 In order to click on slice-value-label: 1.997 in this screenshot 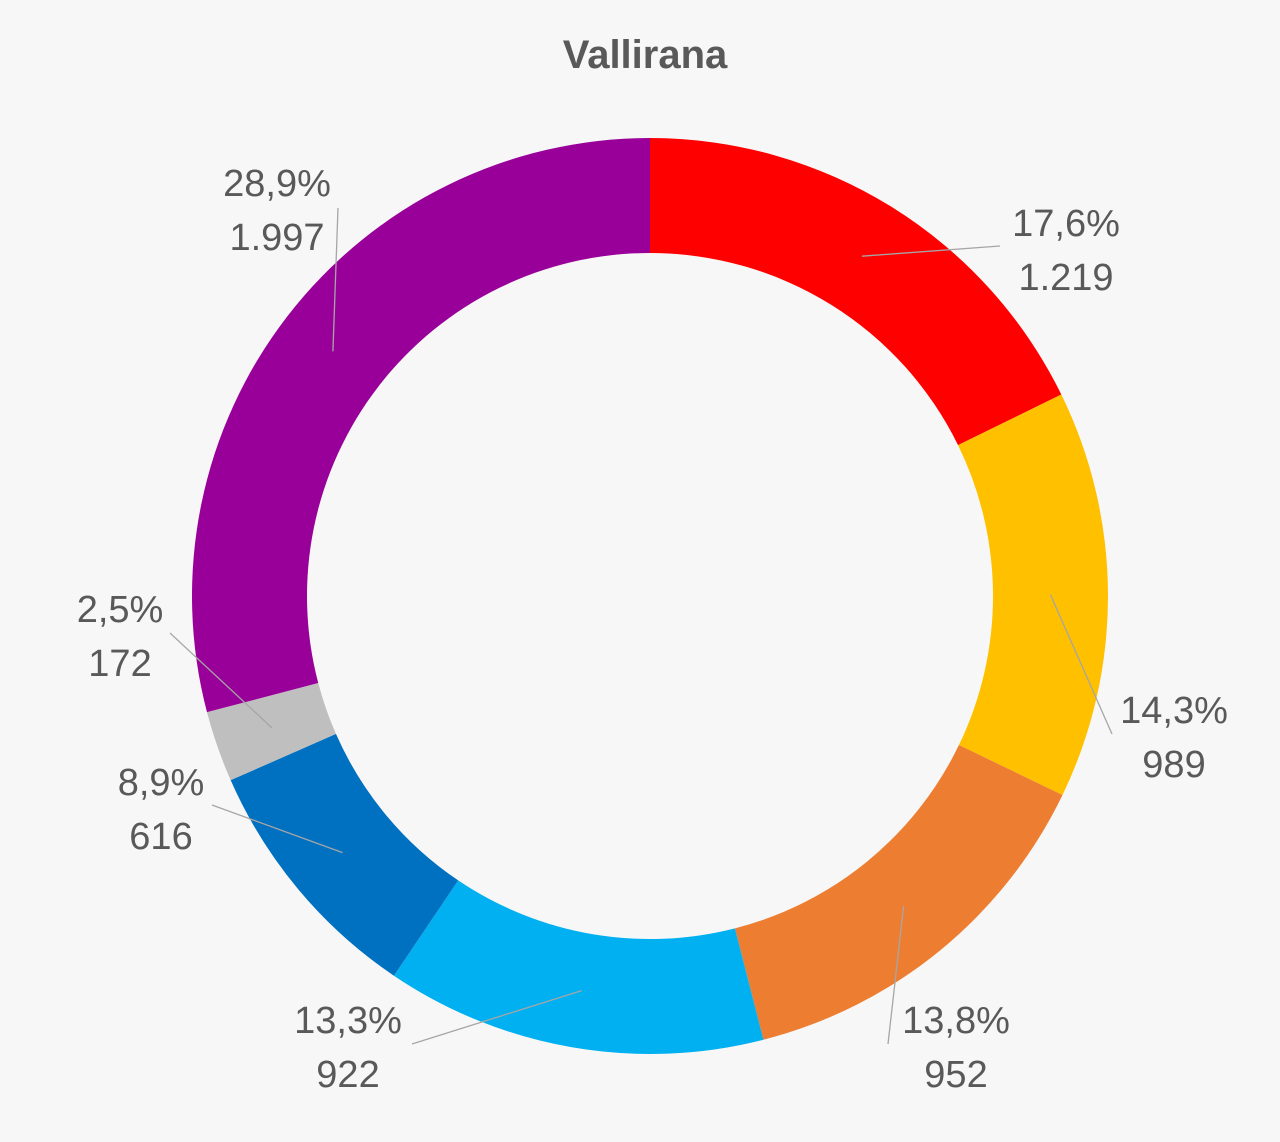, I will do `click(276, 238)`.